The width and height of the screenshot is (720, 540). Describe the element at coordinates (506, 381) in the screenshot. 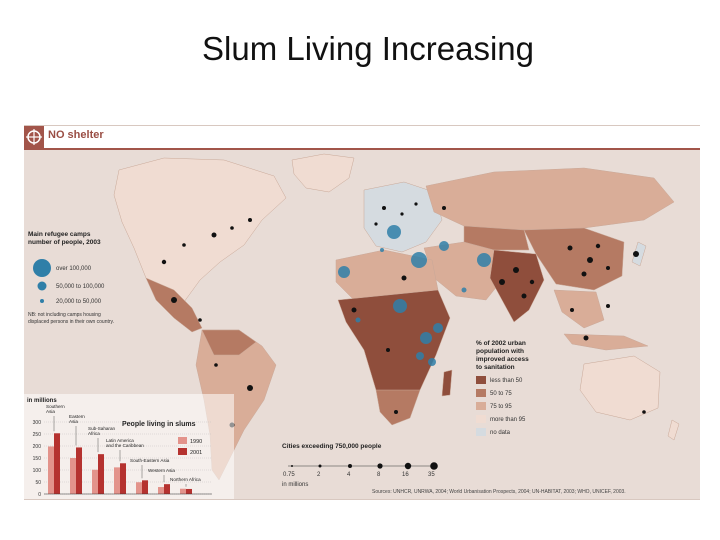

I see `legend-label: less than 50` at that location.